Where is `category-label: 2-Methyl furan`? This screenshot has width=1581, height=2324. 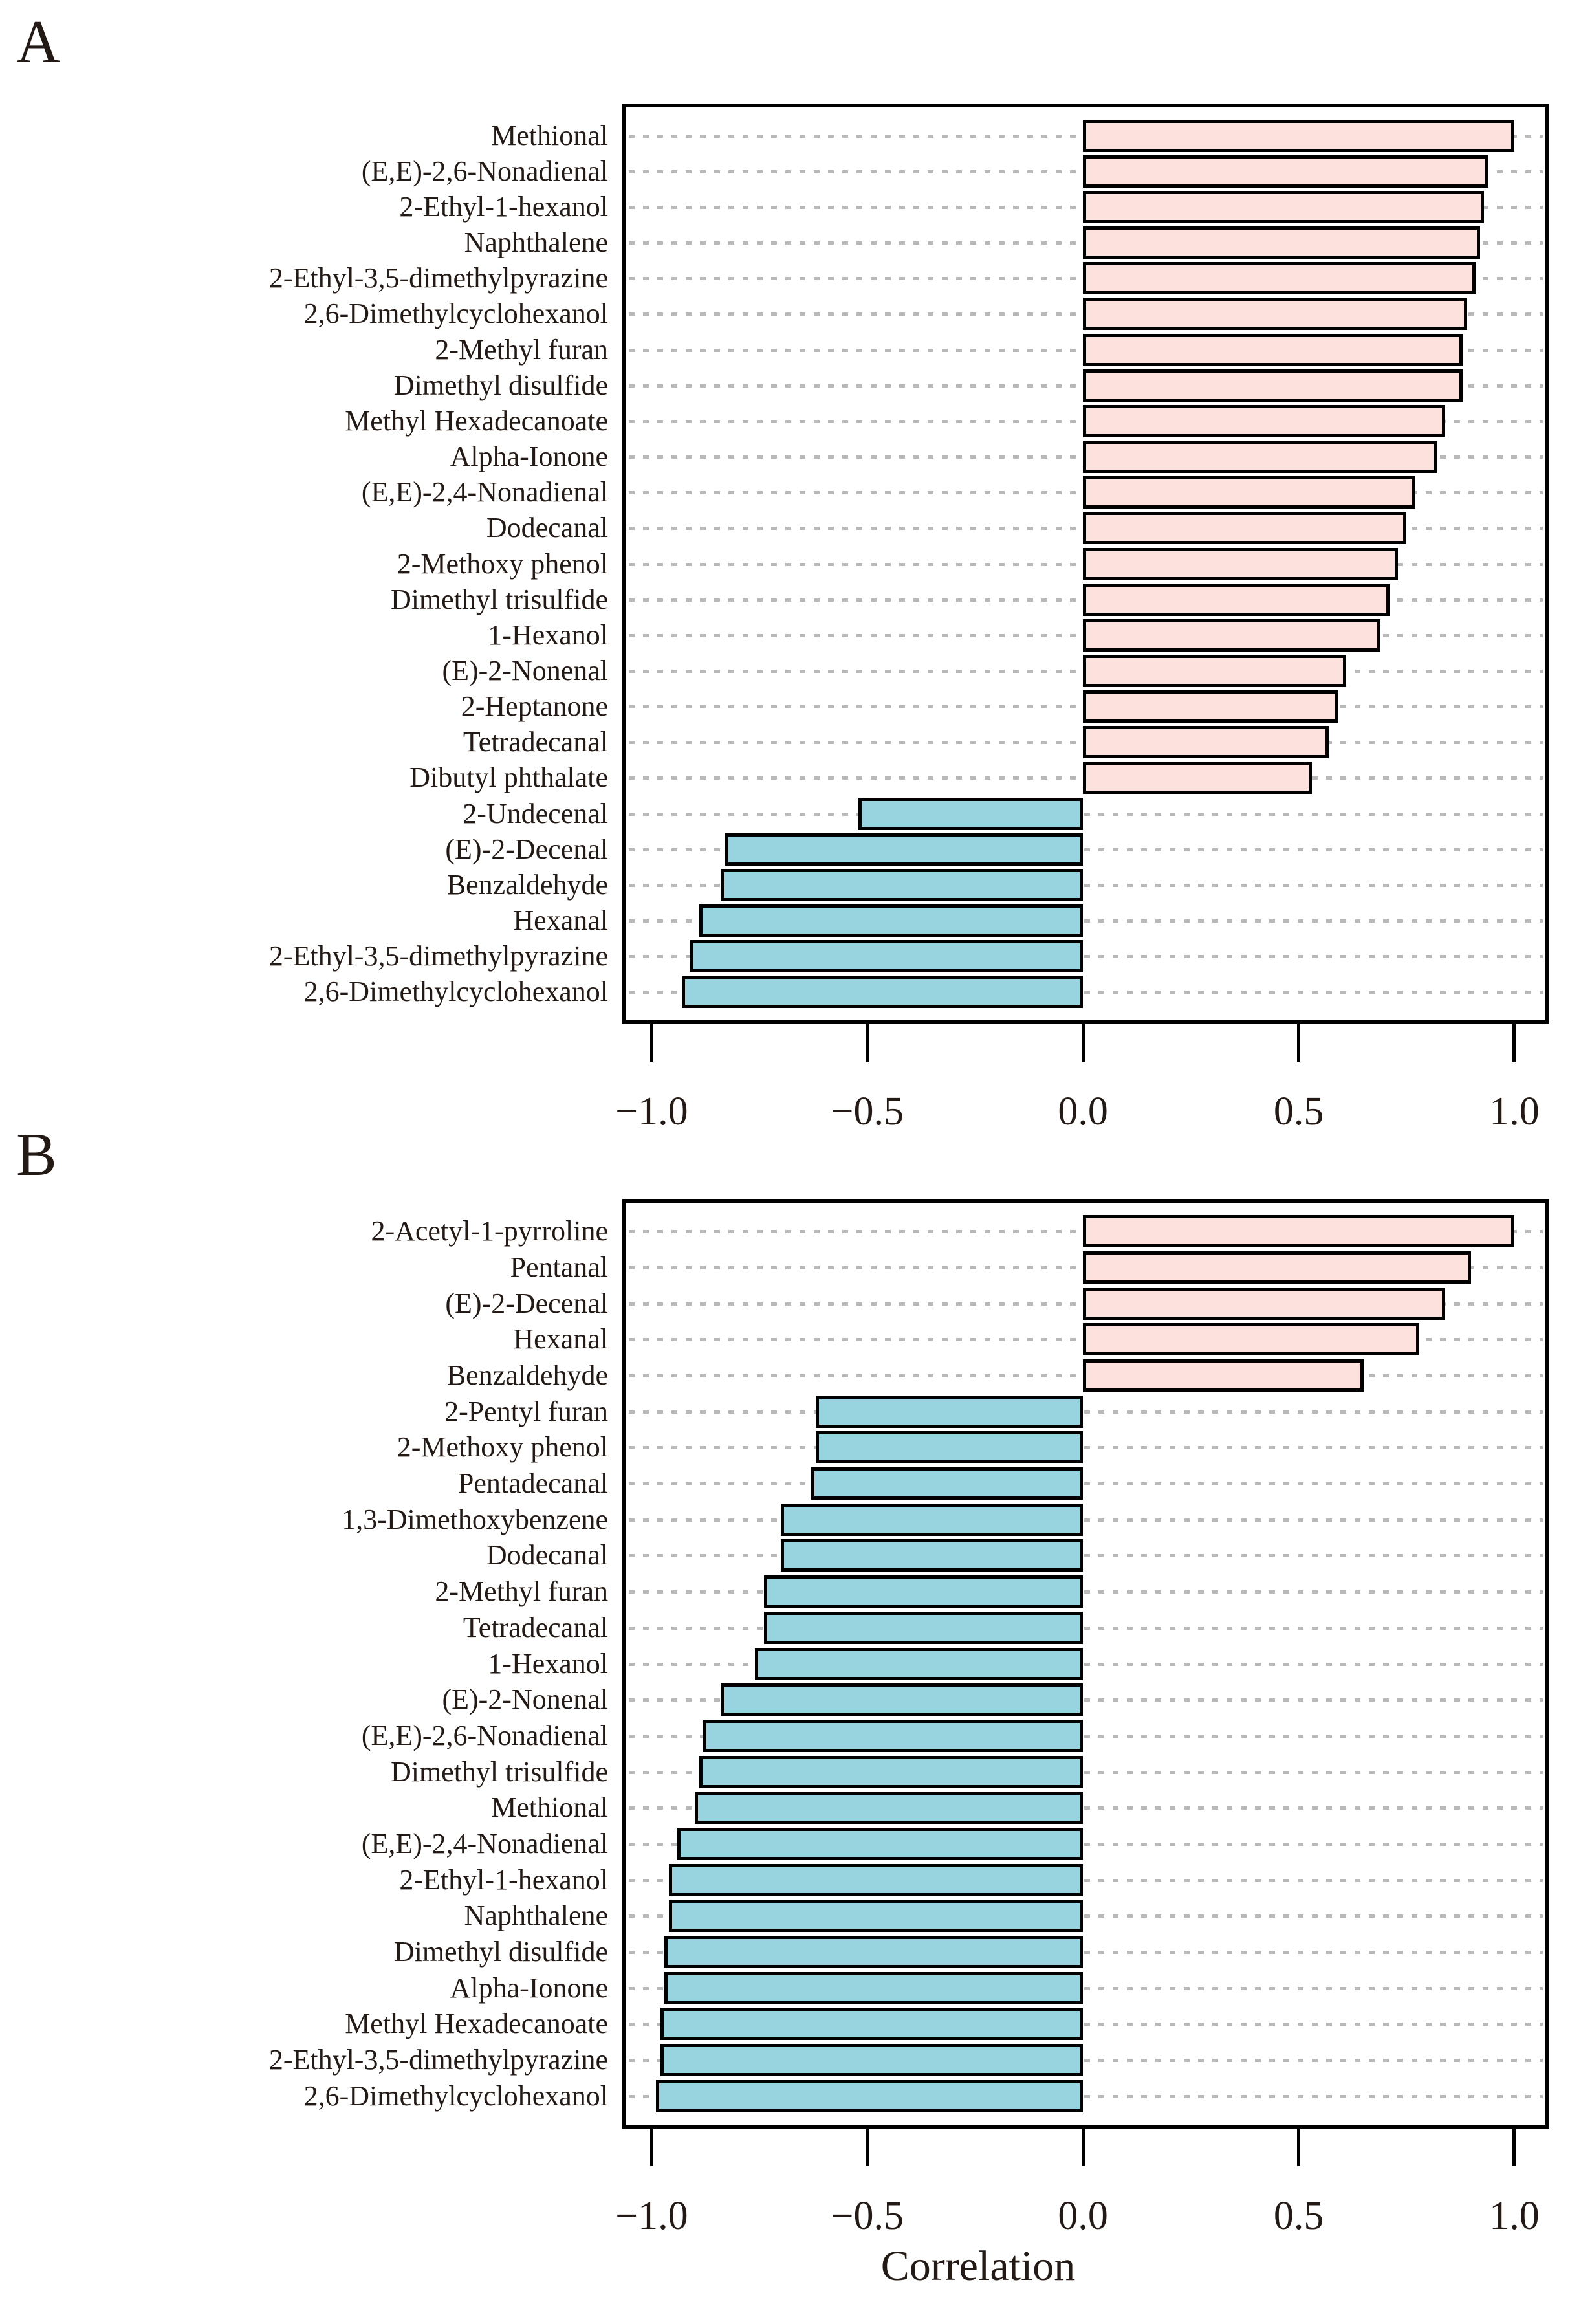 category-label: 2-Methyl furan is located at coordinates (521, 1592).